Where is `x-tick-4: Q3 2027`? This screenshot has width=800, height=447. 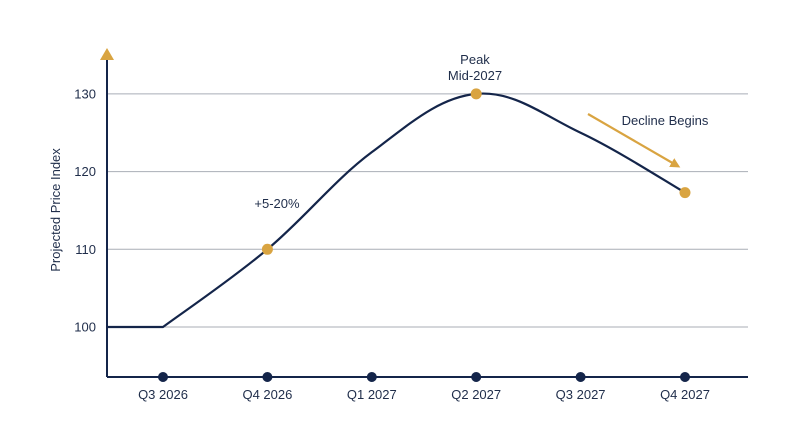
x-tick-4: Q3 2027 is located at coordinates (581, 394).